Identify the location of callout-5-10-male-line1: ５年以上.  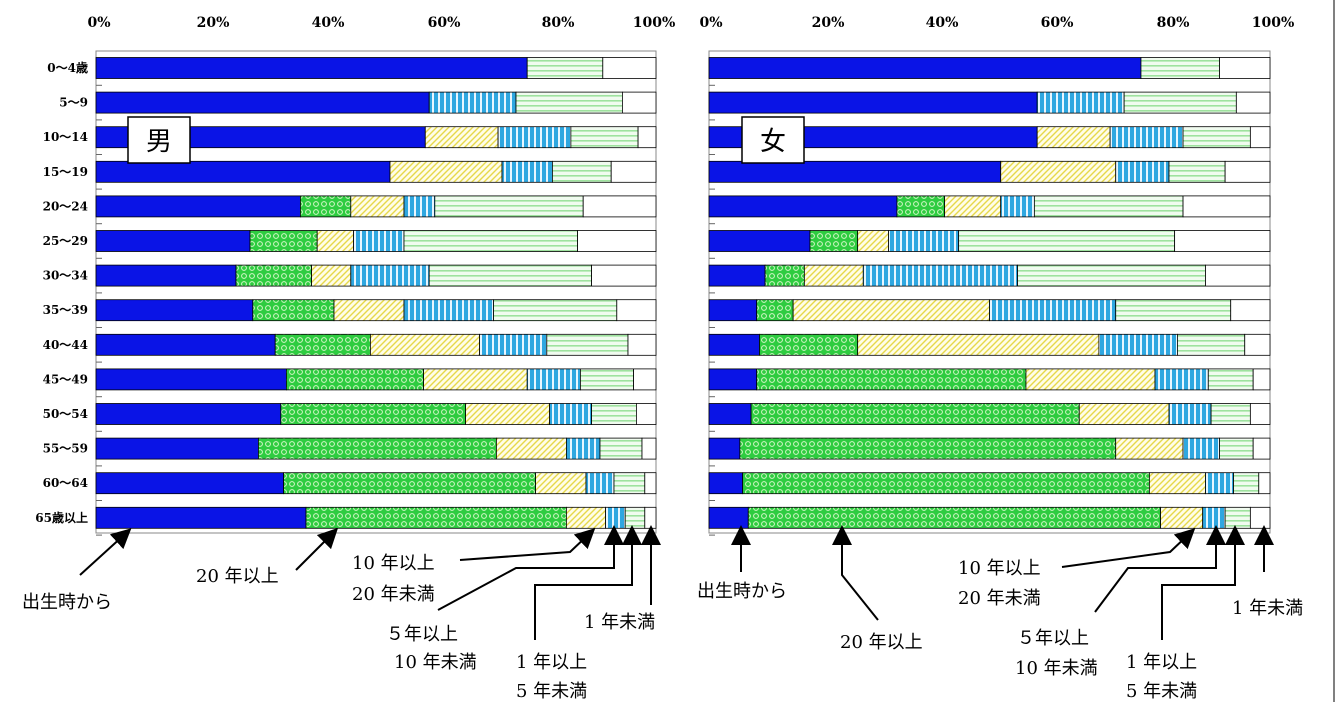
(422, 634).